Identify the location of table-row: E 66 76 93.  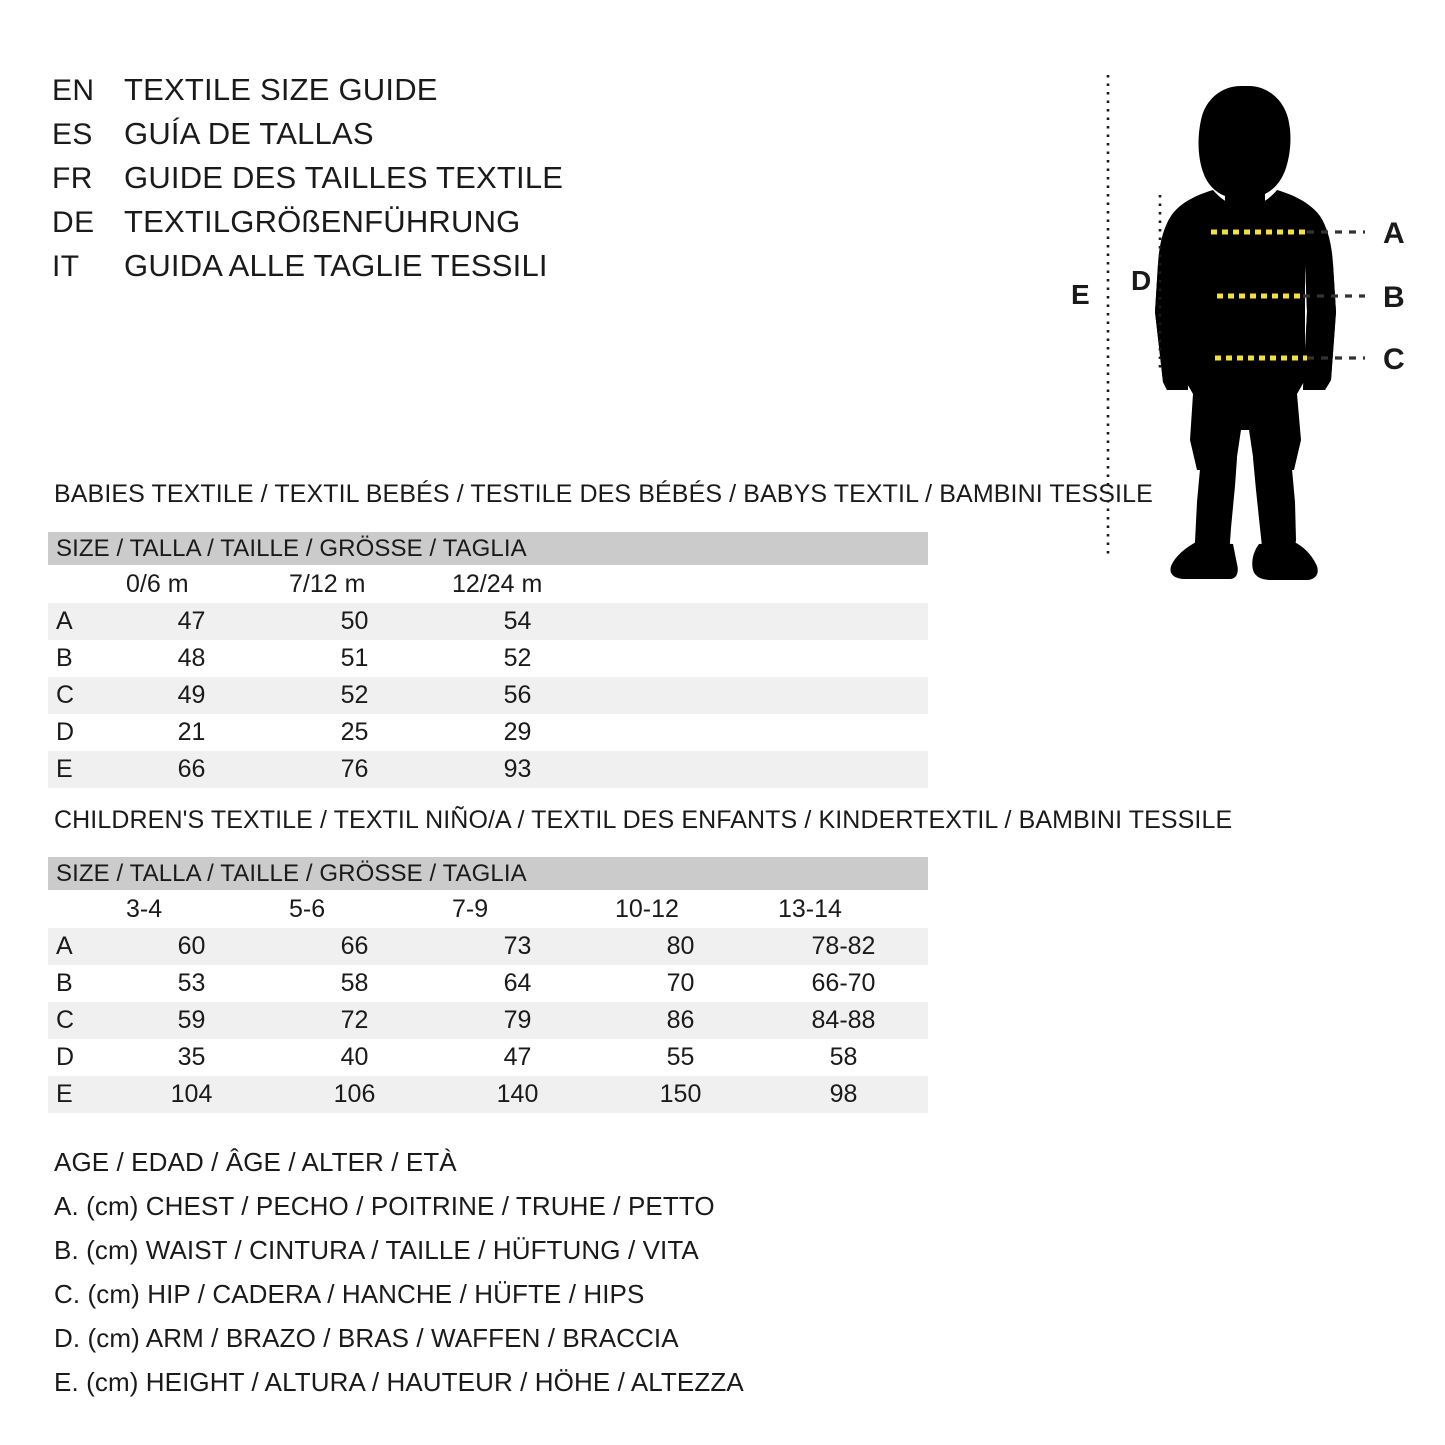
(488, 769).